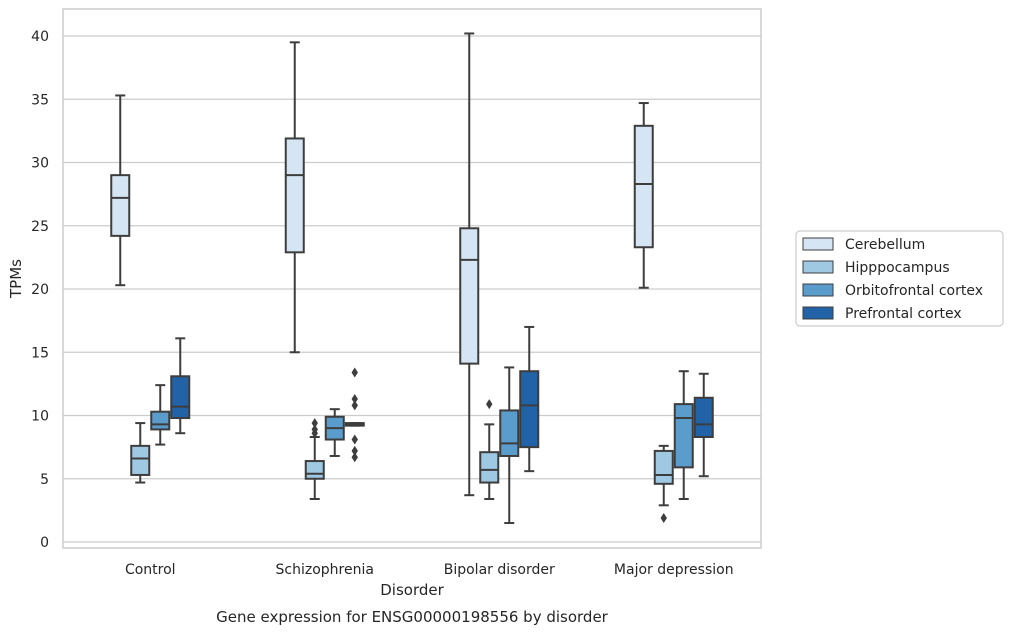 The width and height of the screenshot is (1013, 638). What do you see at coordinates (40, 227) in the screenshot?
I see `y-tick-label: 25` at bounding box center [40, 227].